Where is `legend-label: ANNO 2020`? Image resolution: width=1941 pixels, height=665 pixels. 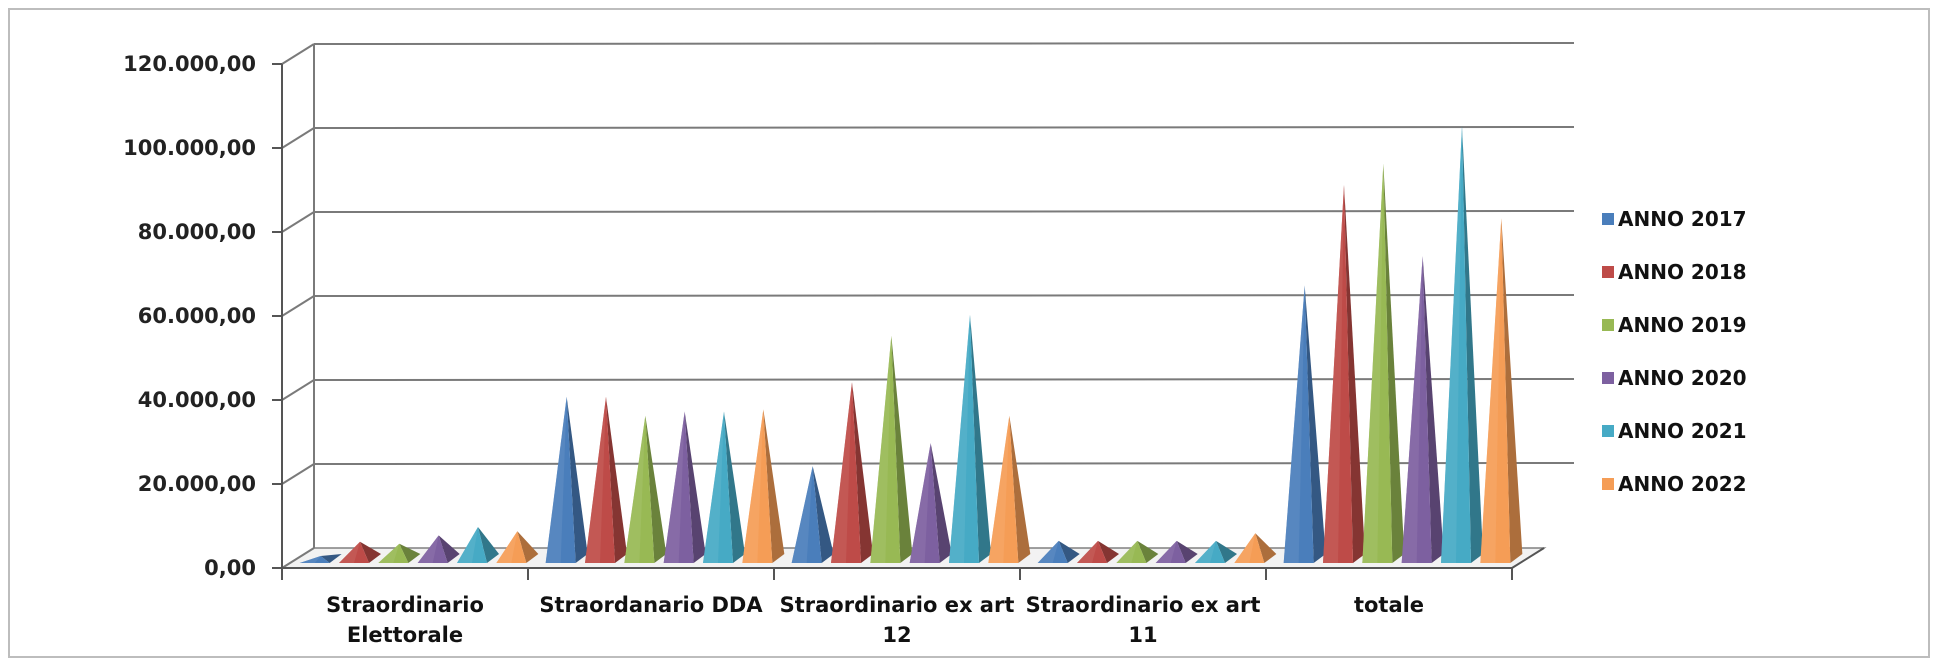
legend-label: ANNO 2020 is located at coordinates (1682, 378).